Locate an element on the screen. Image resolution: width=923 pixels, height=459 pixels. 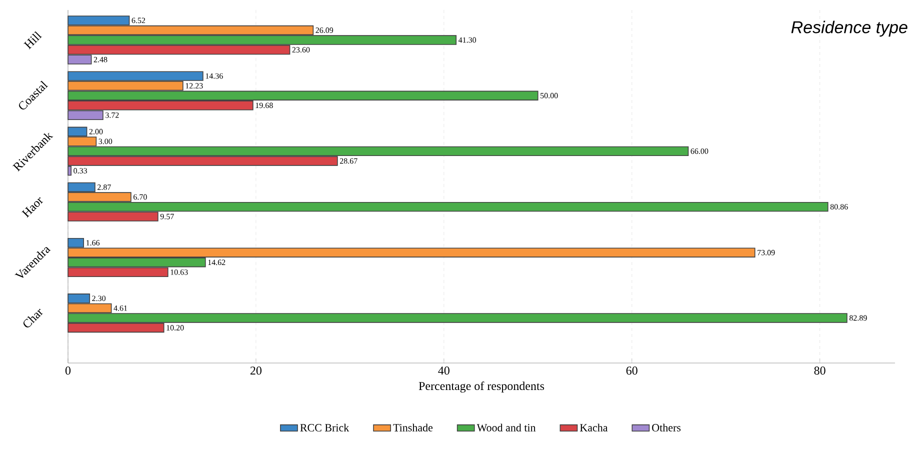
data-label: 73.09 is located at coordinates (766, 253).